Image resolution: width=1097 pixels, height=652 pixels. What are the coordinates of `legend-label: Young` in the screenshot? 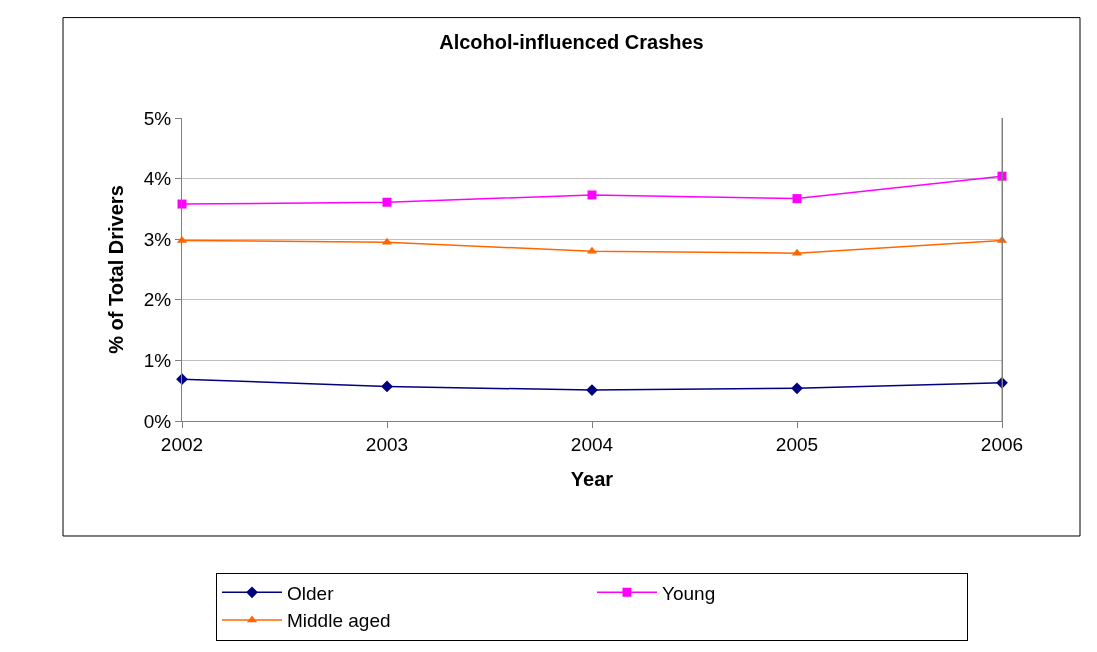 It's located at (689, 593).